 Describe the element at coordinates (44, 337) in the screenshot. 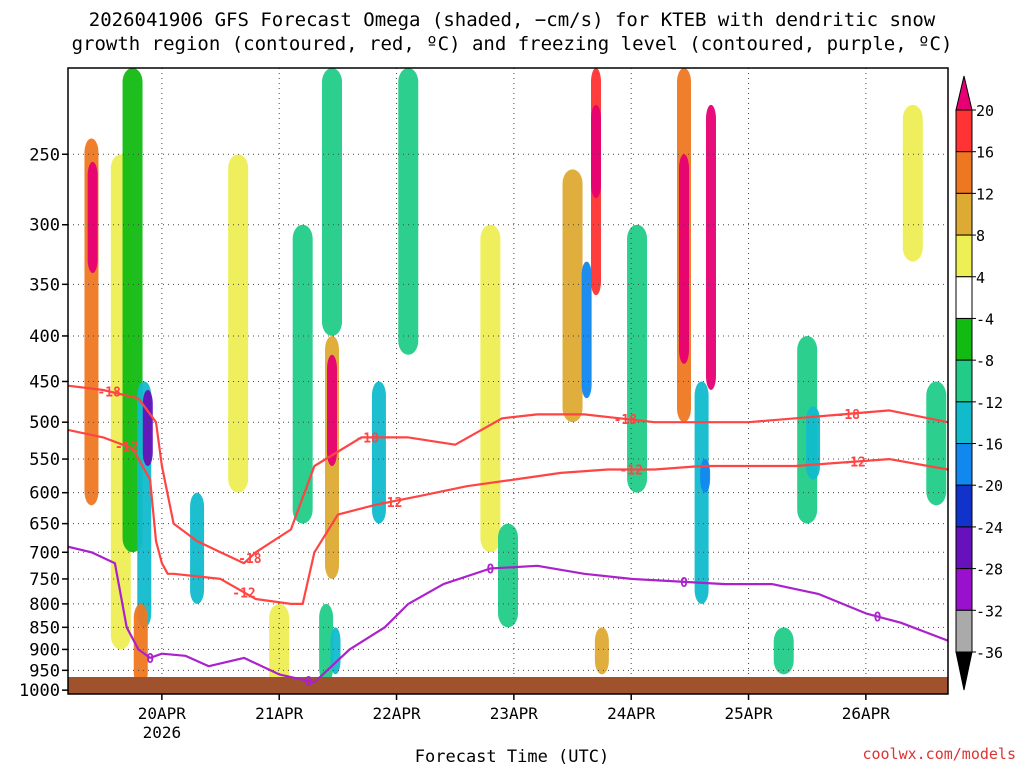

I see `y-tick-label: 400` at that location.